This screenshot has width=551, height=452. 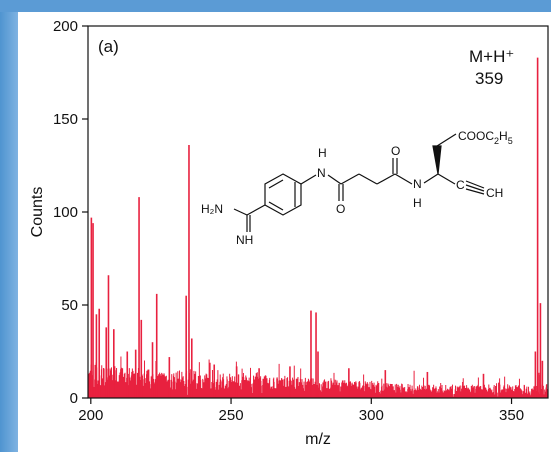 What do you see at coordinates (417, 184) in the screenshot?
I see `label-n-right: N` at bounding box center [417, 184].